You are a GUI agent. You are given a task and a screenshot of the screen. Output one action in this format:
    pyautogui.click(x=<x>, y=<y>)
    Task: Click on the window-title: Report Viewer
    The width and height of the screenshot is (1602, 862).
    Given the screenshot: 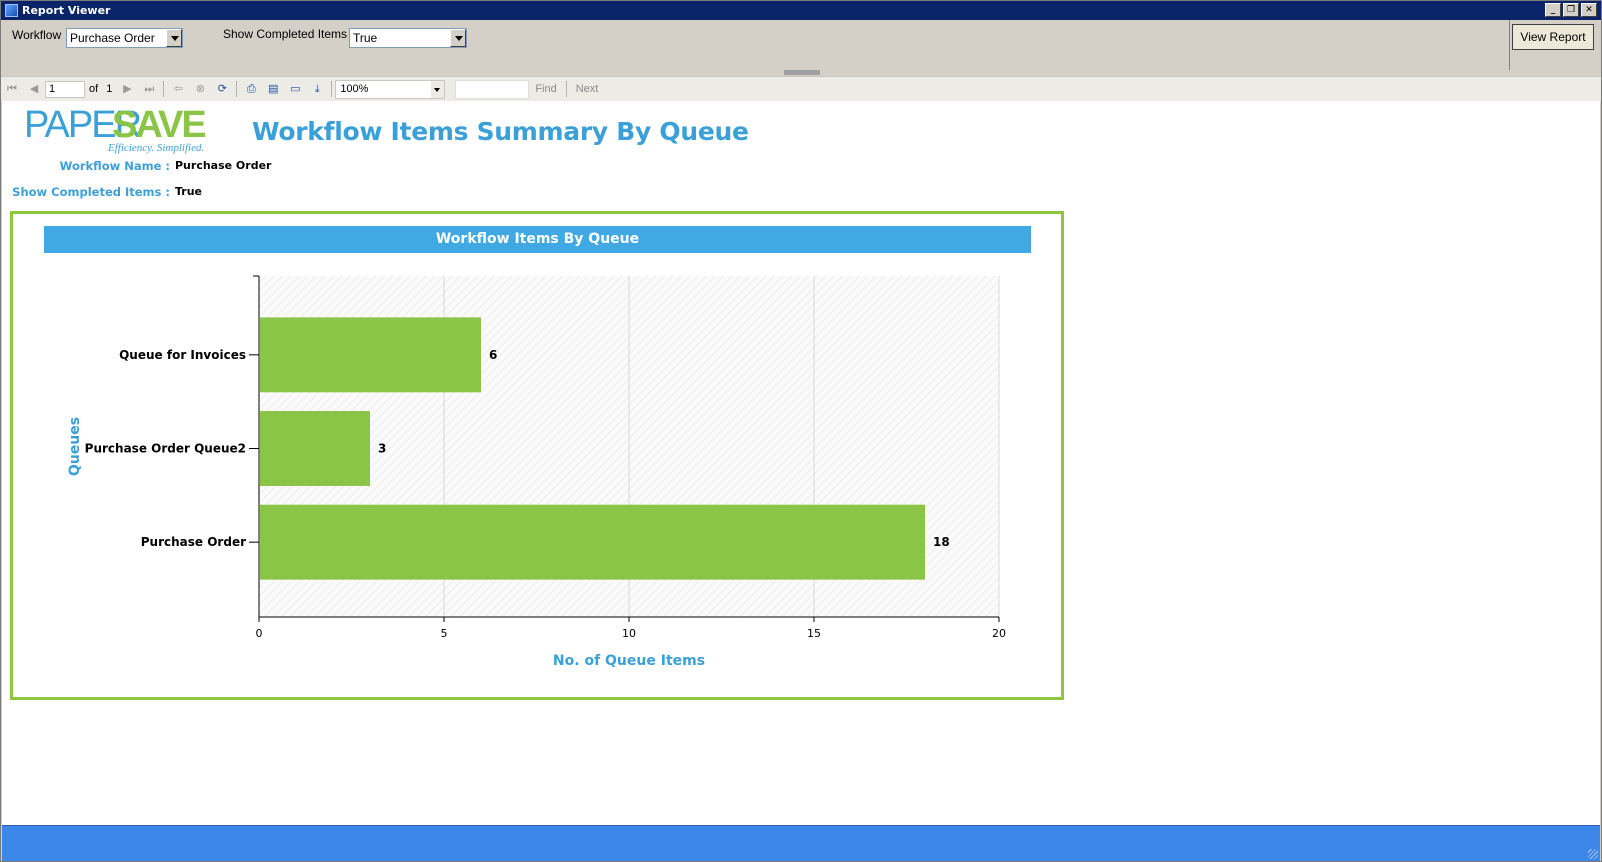 What is the action you would take?
    pyautogui.click(x=66, y=10)
    